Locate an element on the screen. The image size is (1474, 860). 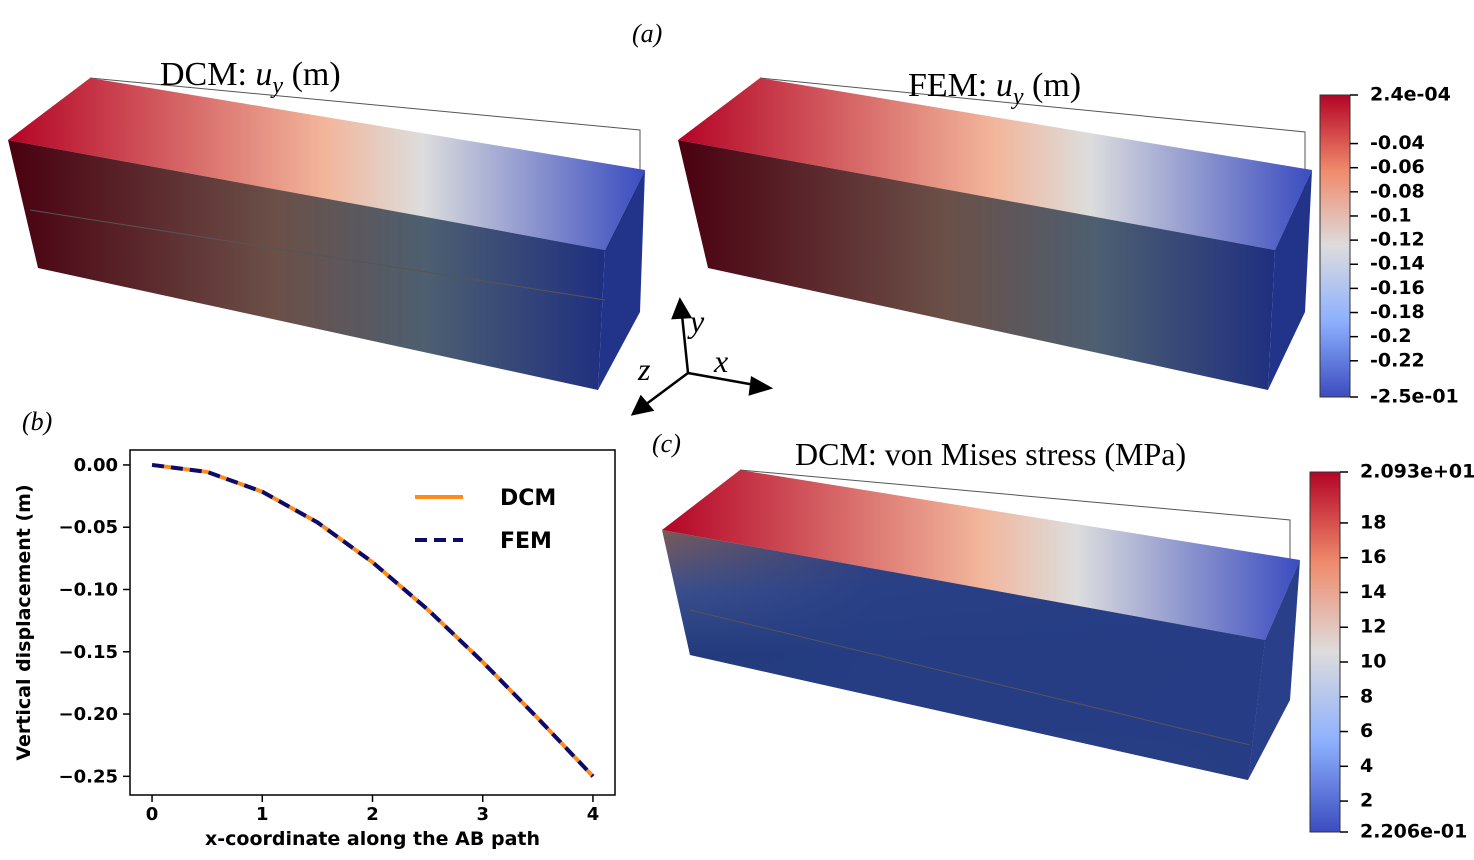
legend-label: FEM is located at coordinates (526, 541).